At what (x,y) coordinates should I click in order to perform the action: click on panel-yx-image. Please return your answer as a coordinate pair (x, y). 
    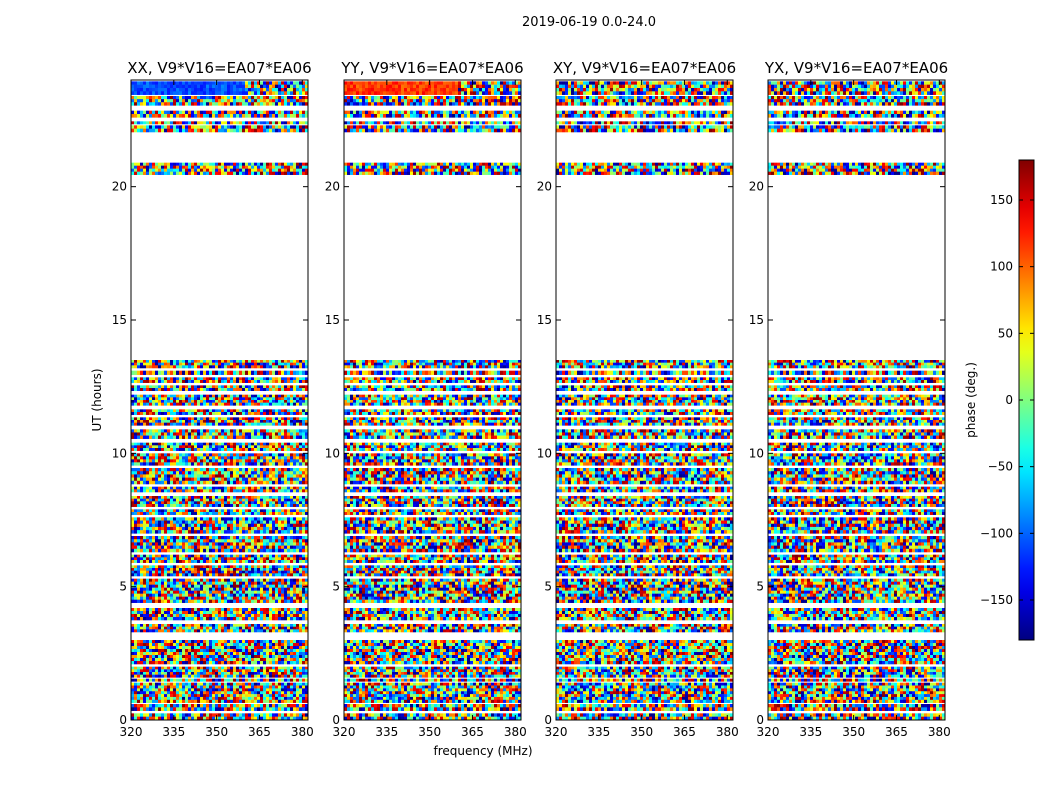
    Looking at the image, I should click on (856, 401).